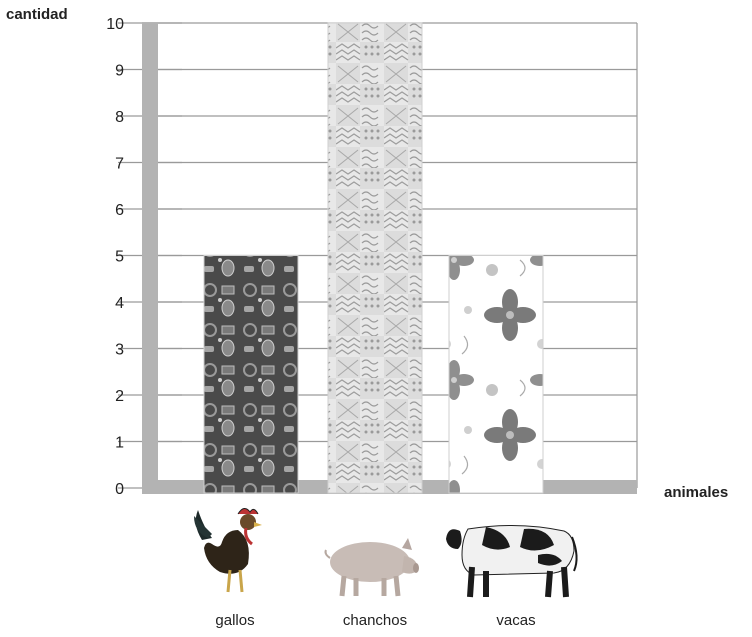 Image resolution: width=752 pixels, height=637 pixels. I want to click on bar-gallos, so click(251, 374).